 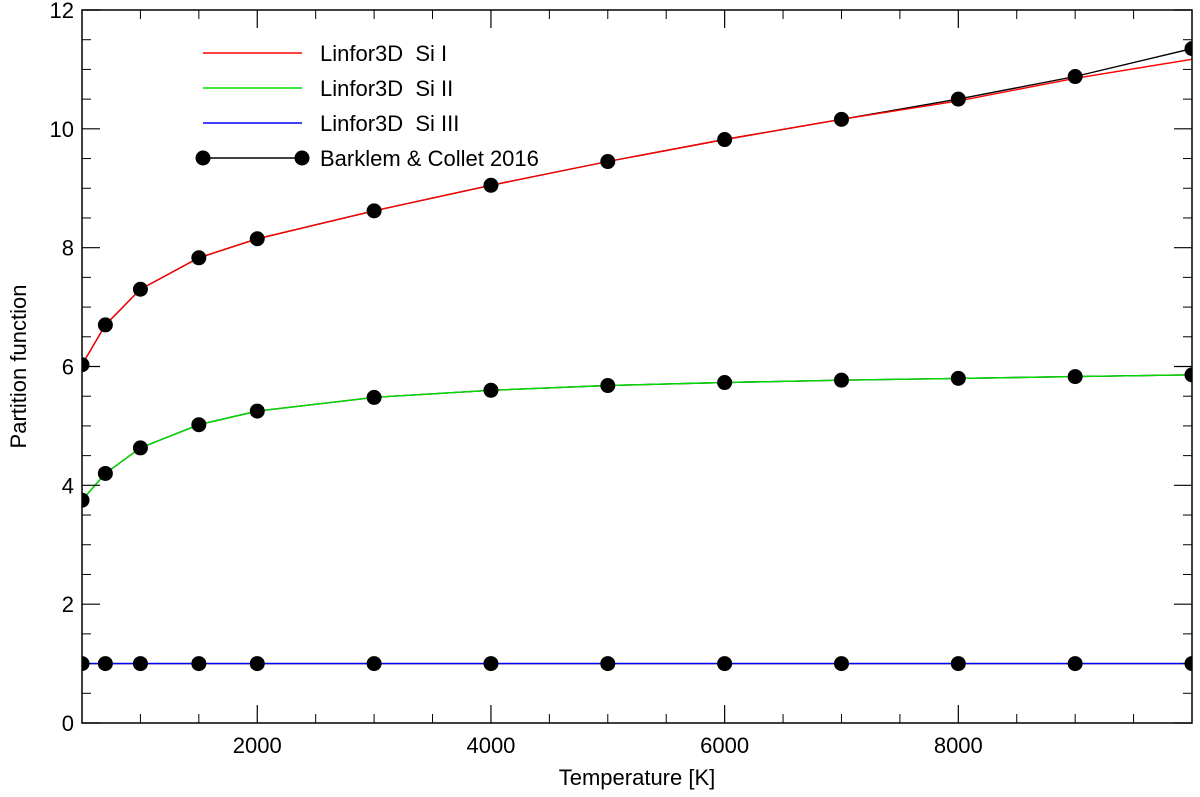 I want to click on y-tick-label: 6, so click(x=68, y=367).